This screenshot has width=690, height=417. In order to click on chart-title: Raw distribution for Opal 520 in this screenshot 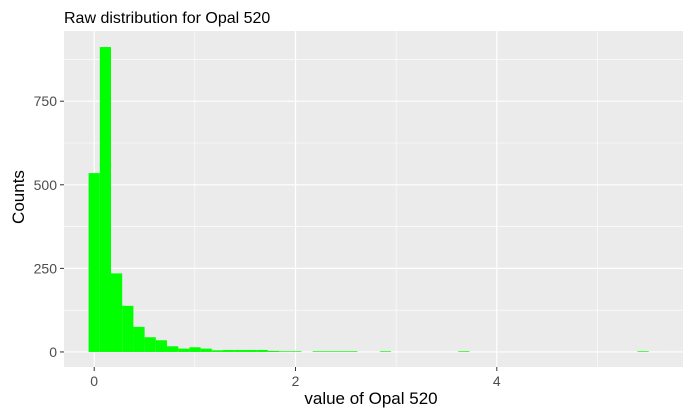, I will do `click(167, 18)`.